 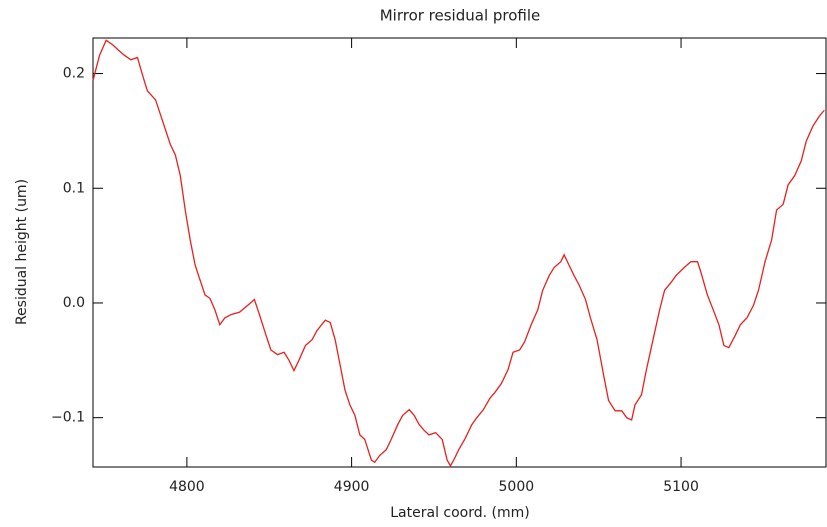 I want to click on x-tick-label: 4800, so click(x=187, y=487).